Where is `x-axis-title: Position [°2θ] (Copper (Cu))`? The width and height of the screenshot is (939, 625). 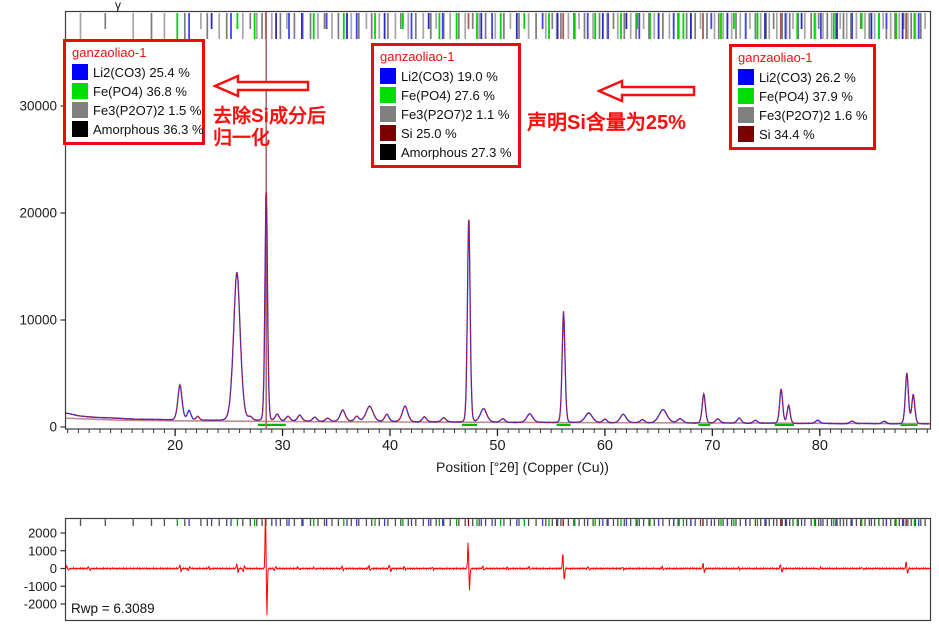
x-axis-title: Position [°2θ] (Copper (Cu)) is located at coordinates (522, 467).